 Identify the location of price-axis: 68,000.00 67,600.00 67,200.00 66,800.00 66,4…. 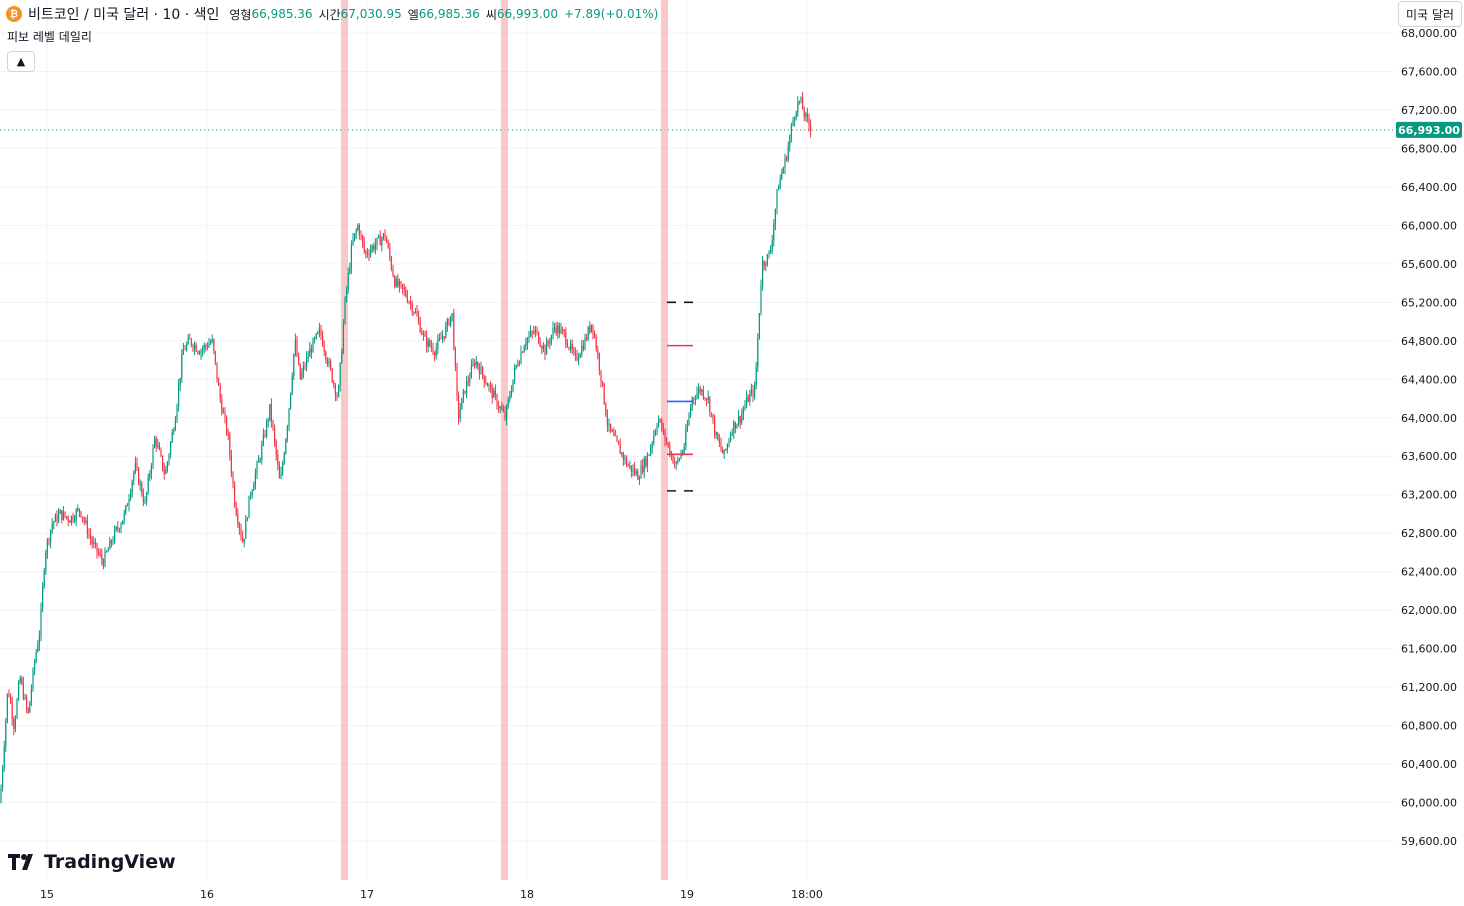
(1429, 437).